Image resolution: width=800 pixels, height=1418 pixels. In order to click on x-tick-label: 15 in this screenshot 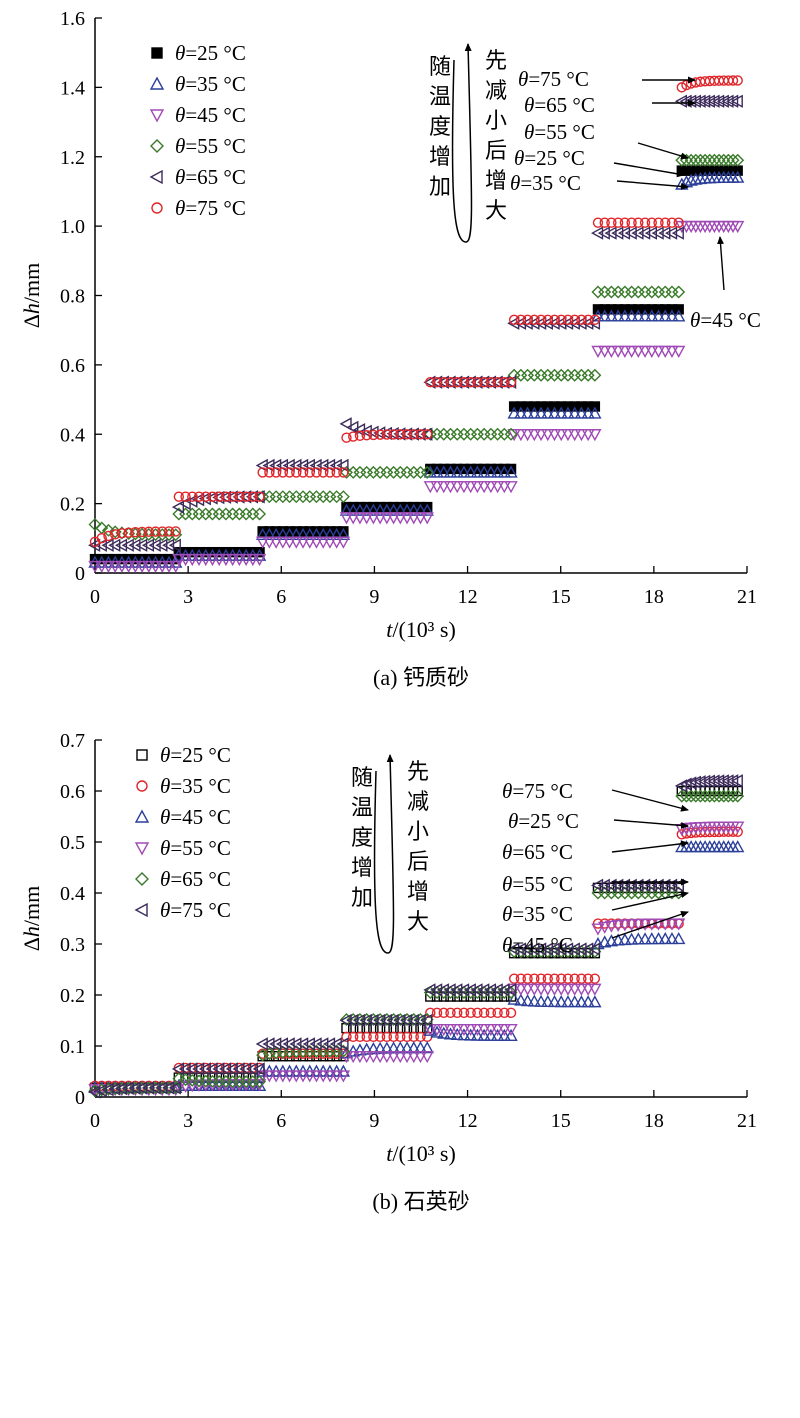, I will do `click(561, 597)`.